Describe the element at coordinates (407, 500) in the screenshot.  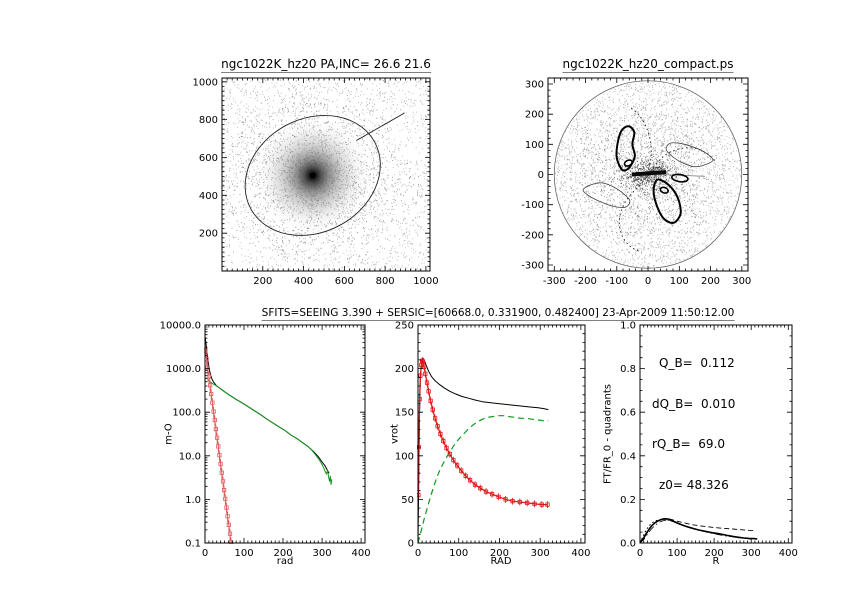
I see `svg-text: 50` at that location.